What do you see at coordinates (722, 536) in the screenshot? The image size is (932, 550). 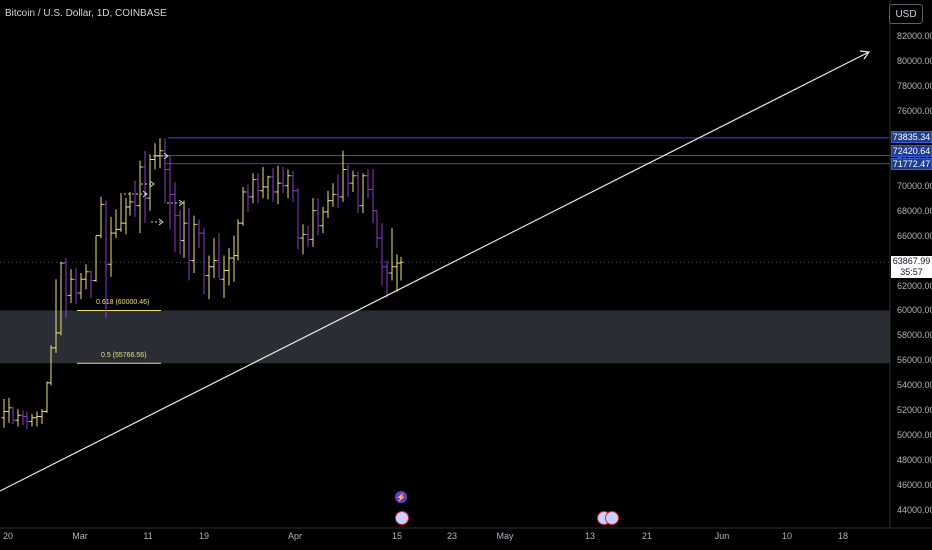 I see `time-axis-label: Jun` at bounding box center [722, 536].